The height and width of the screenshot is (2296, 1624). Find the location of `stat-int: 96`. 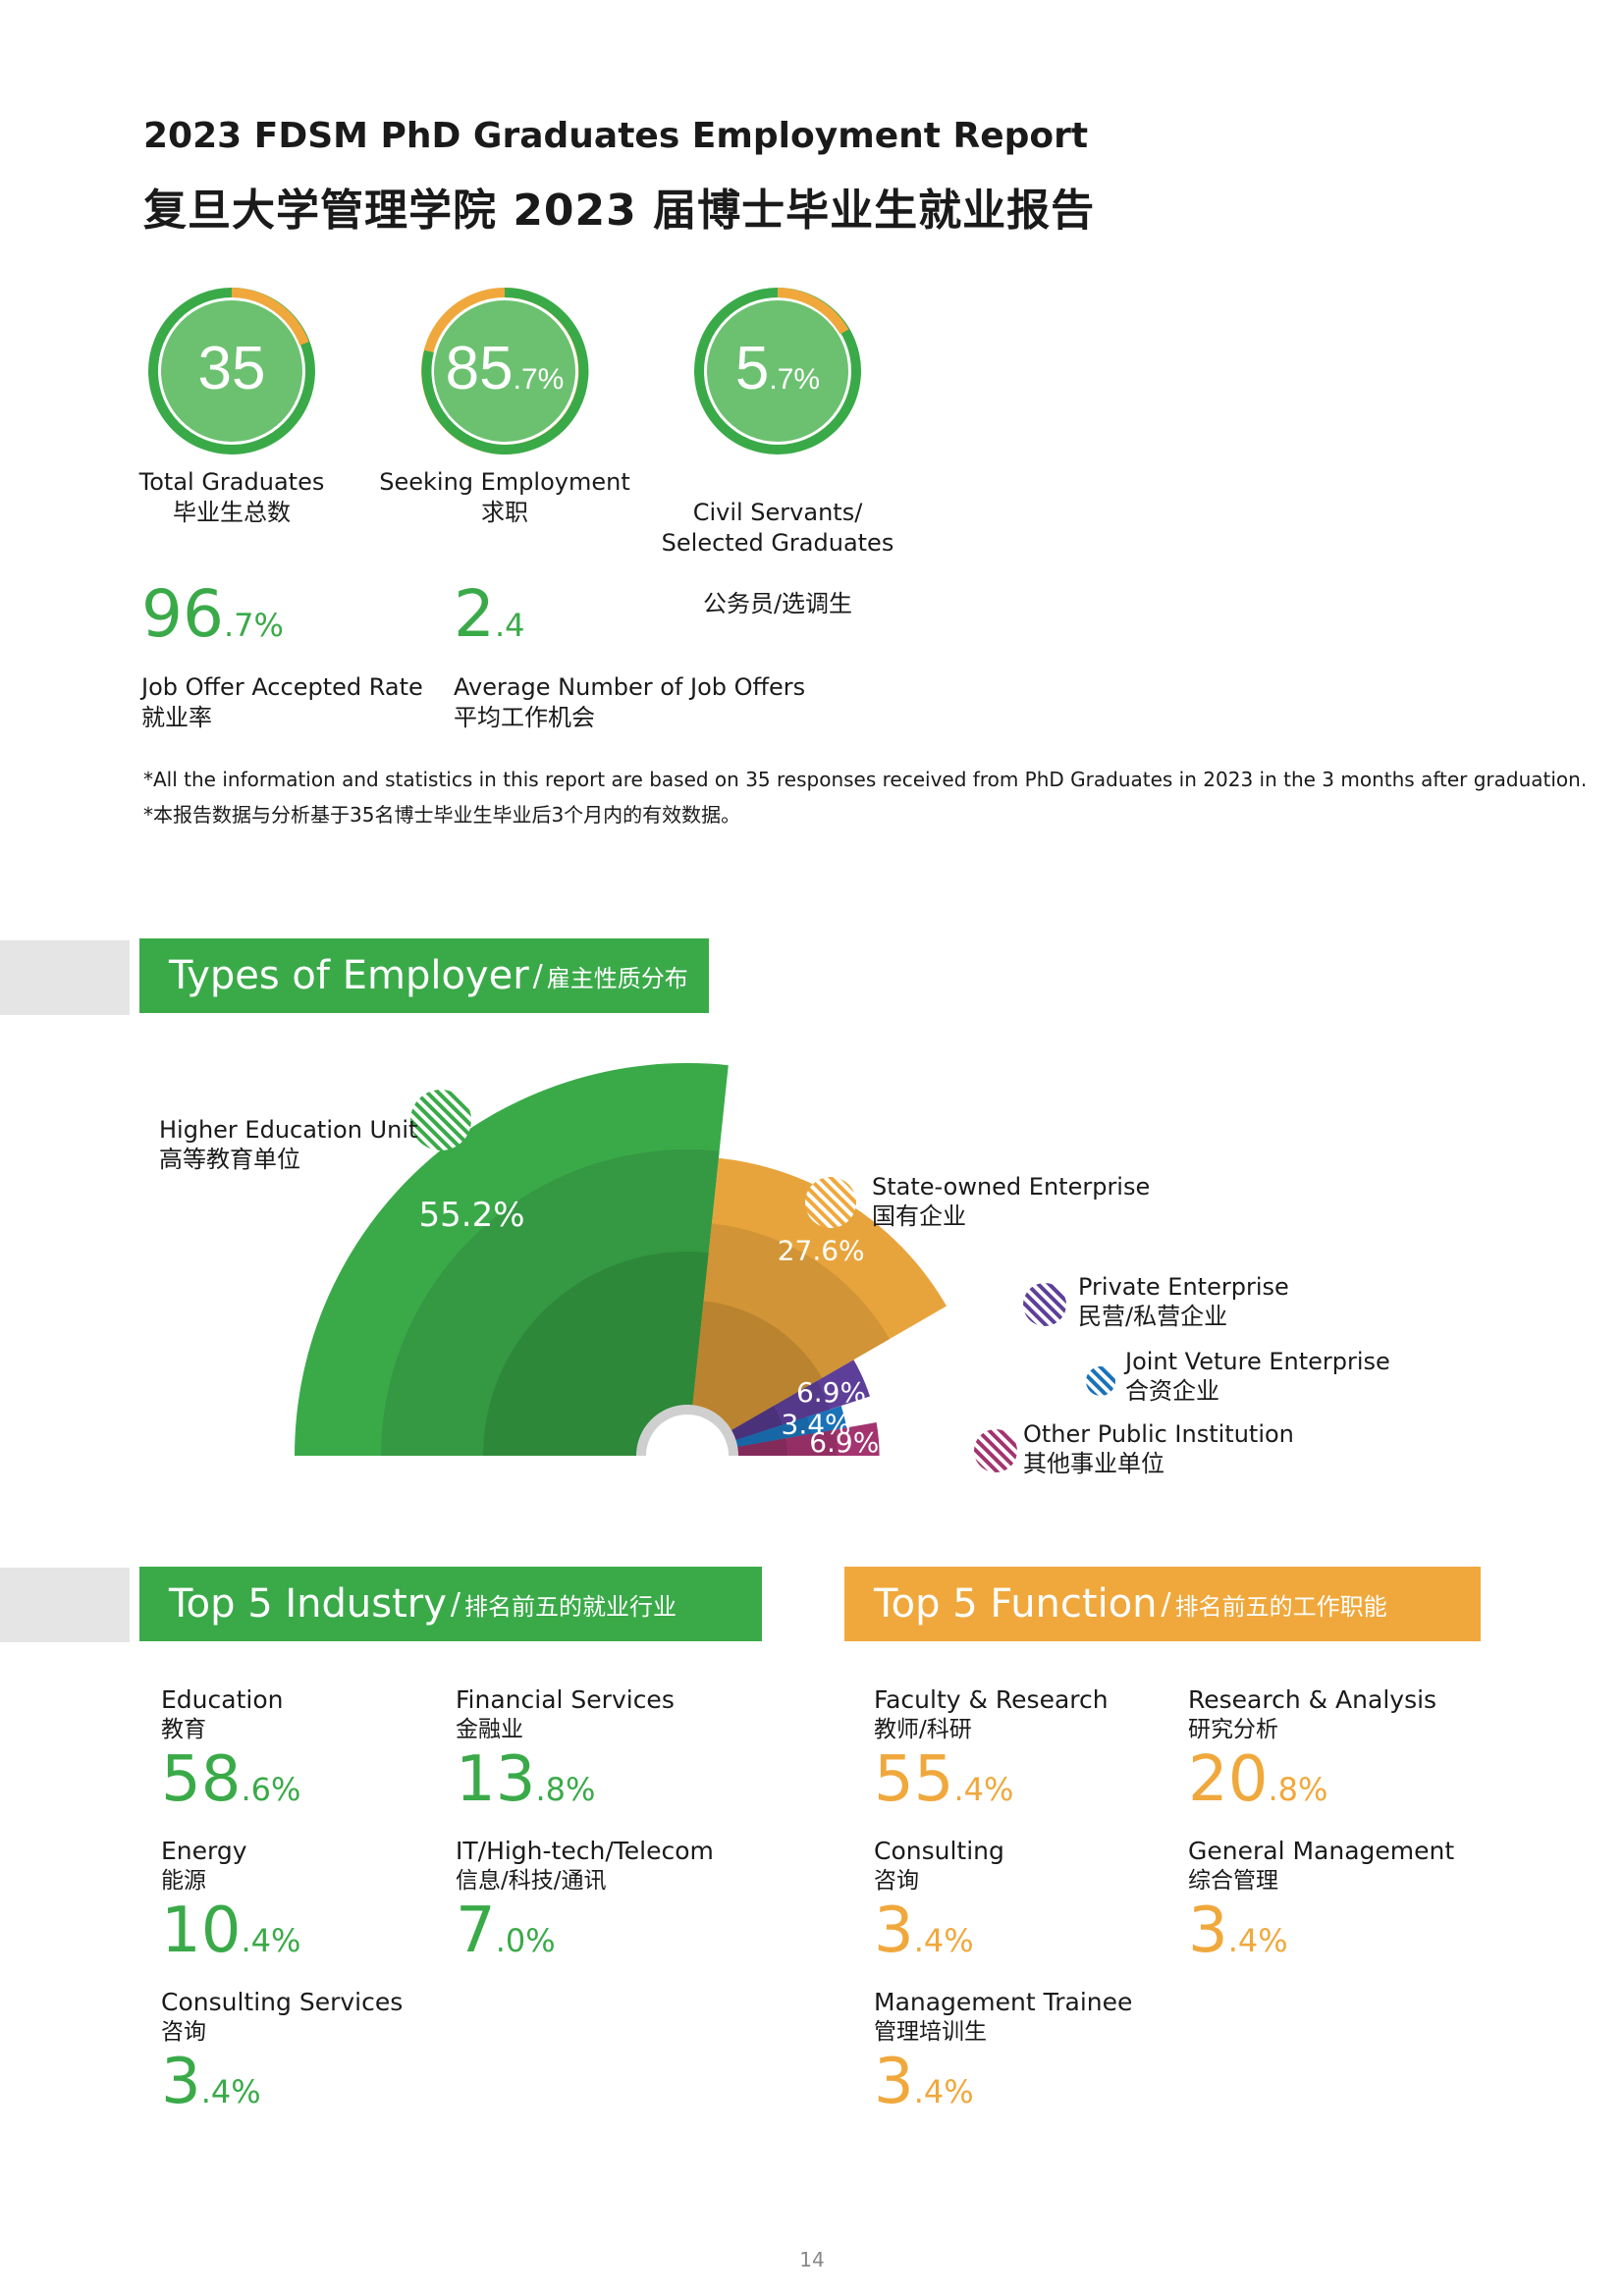

stat-int: 96 is located at coordinates (182, 614).